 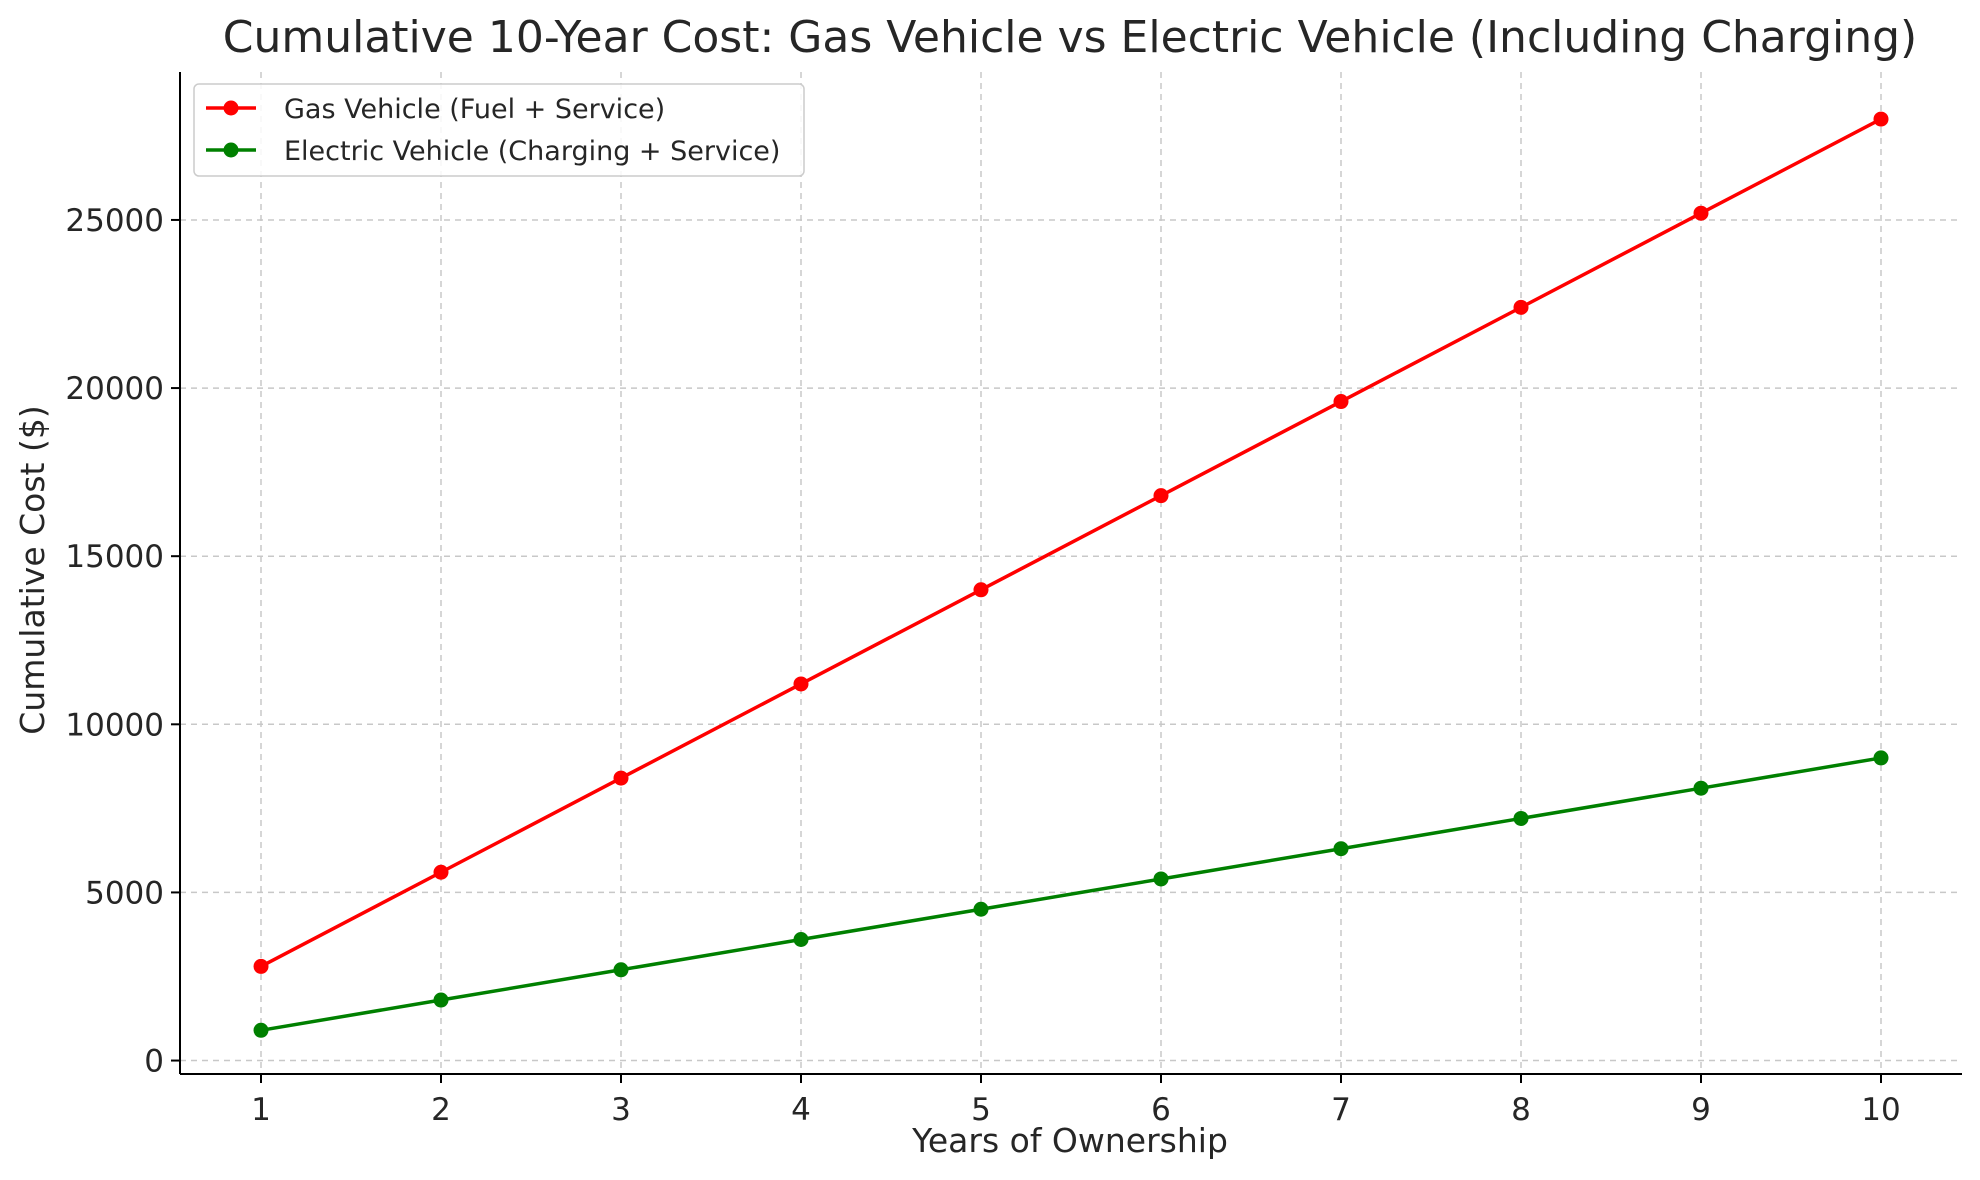 I want to click on x-tick-label: 2, so click(x=441, y=1110).